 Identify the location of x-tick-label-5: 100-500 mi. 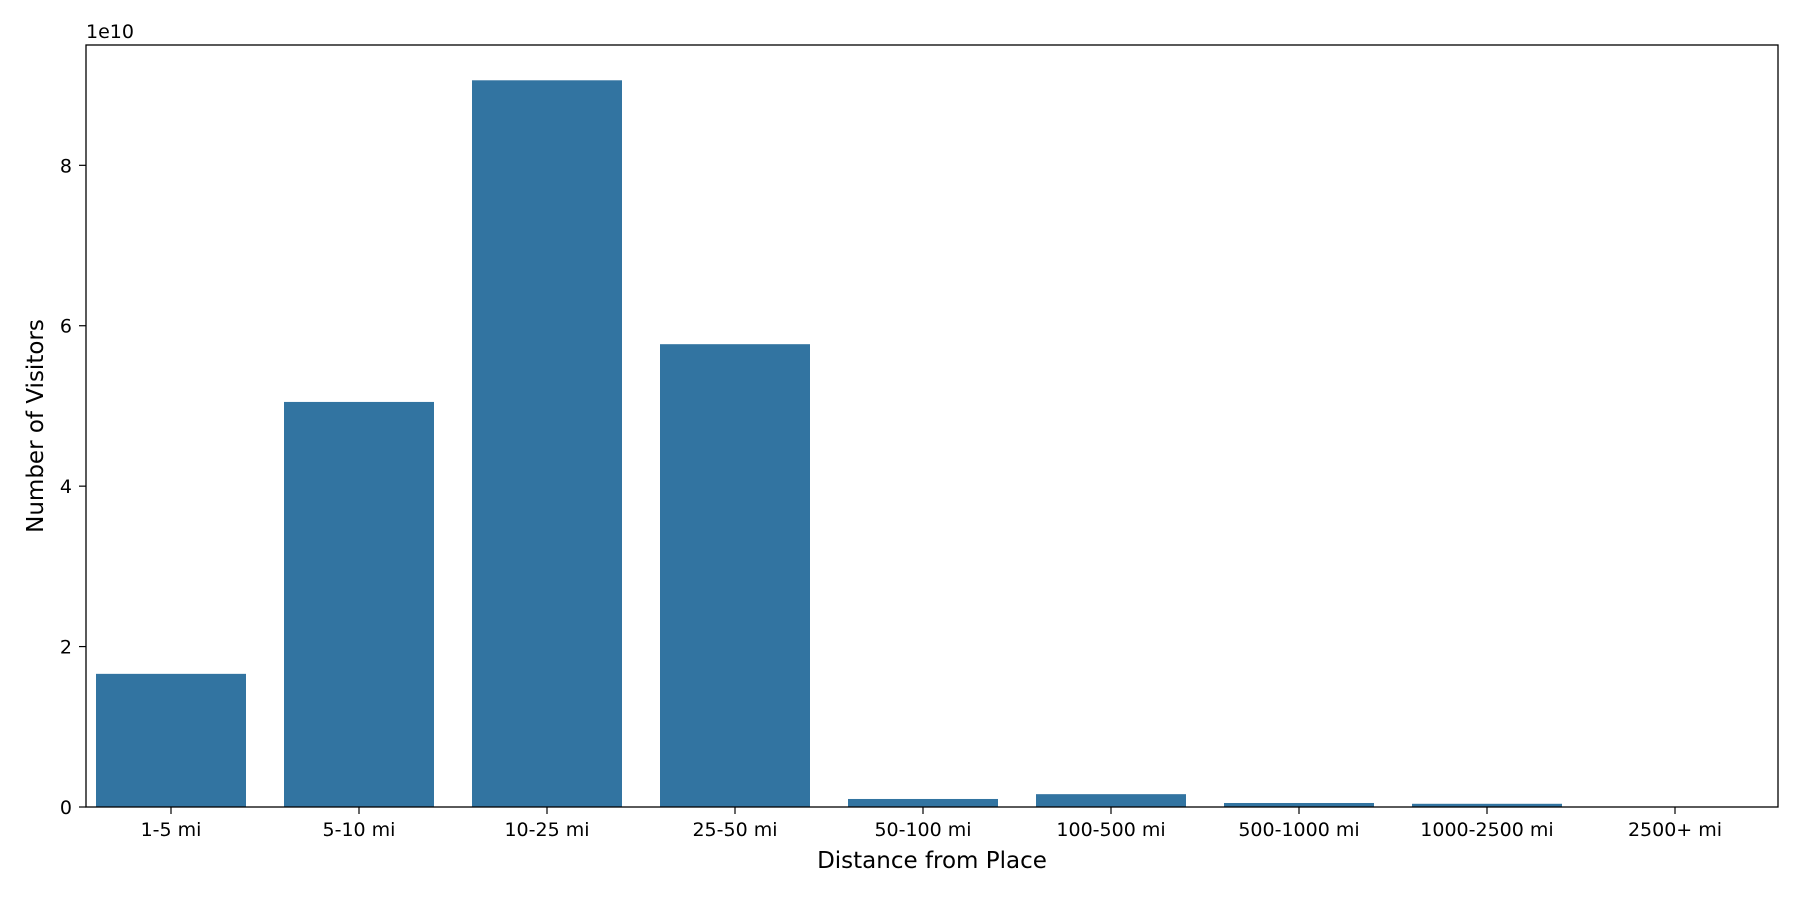
(1110, 830).